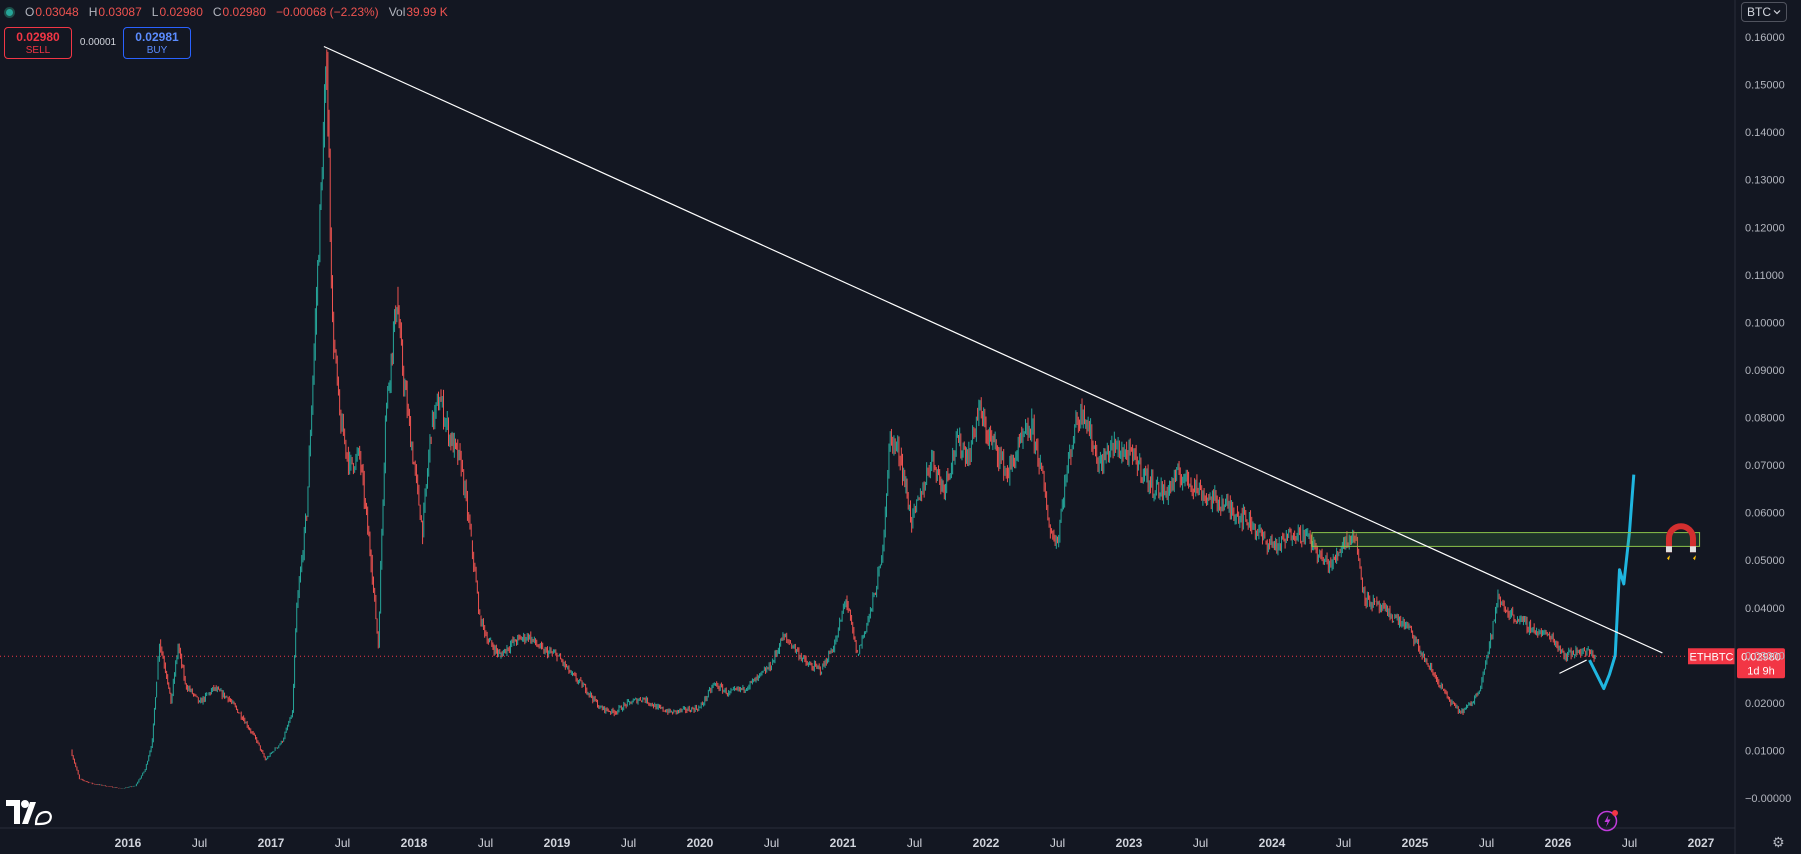  Describe the element at coordinates (986, 843) in the screenshot. I see `x-tick-label: 2022` at that location.